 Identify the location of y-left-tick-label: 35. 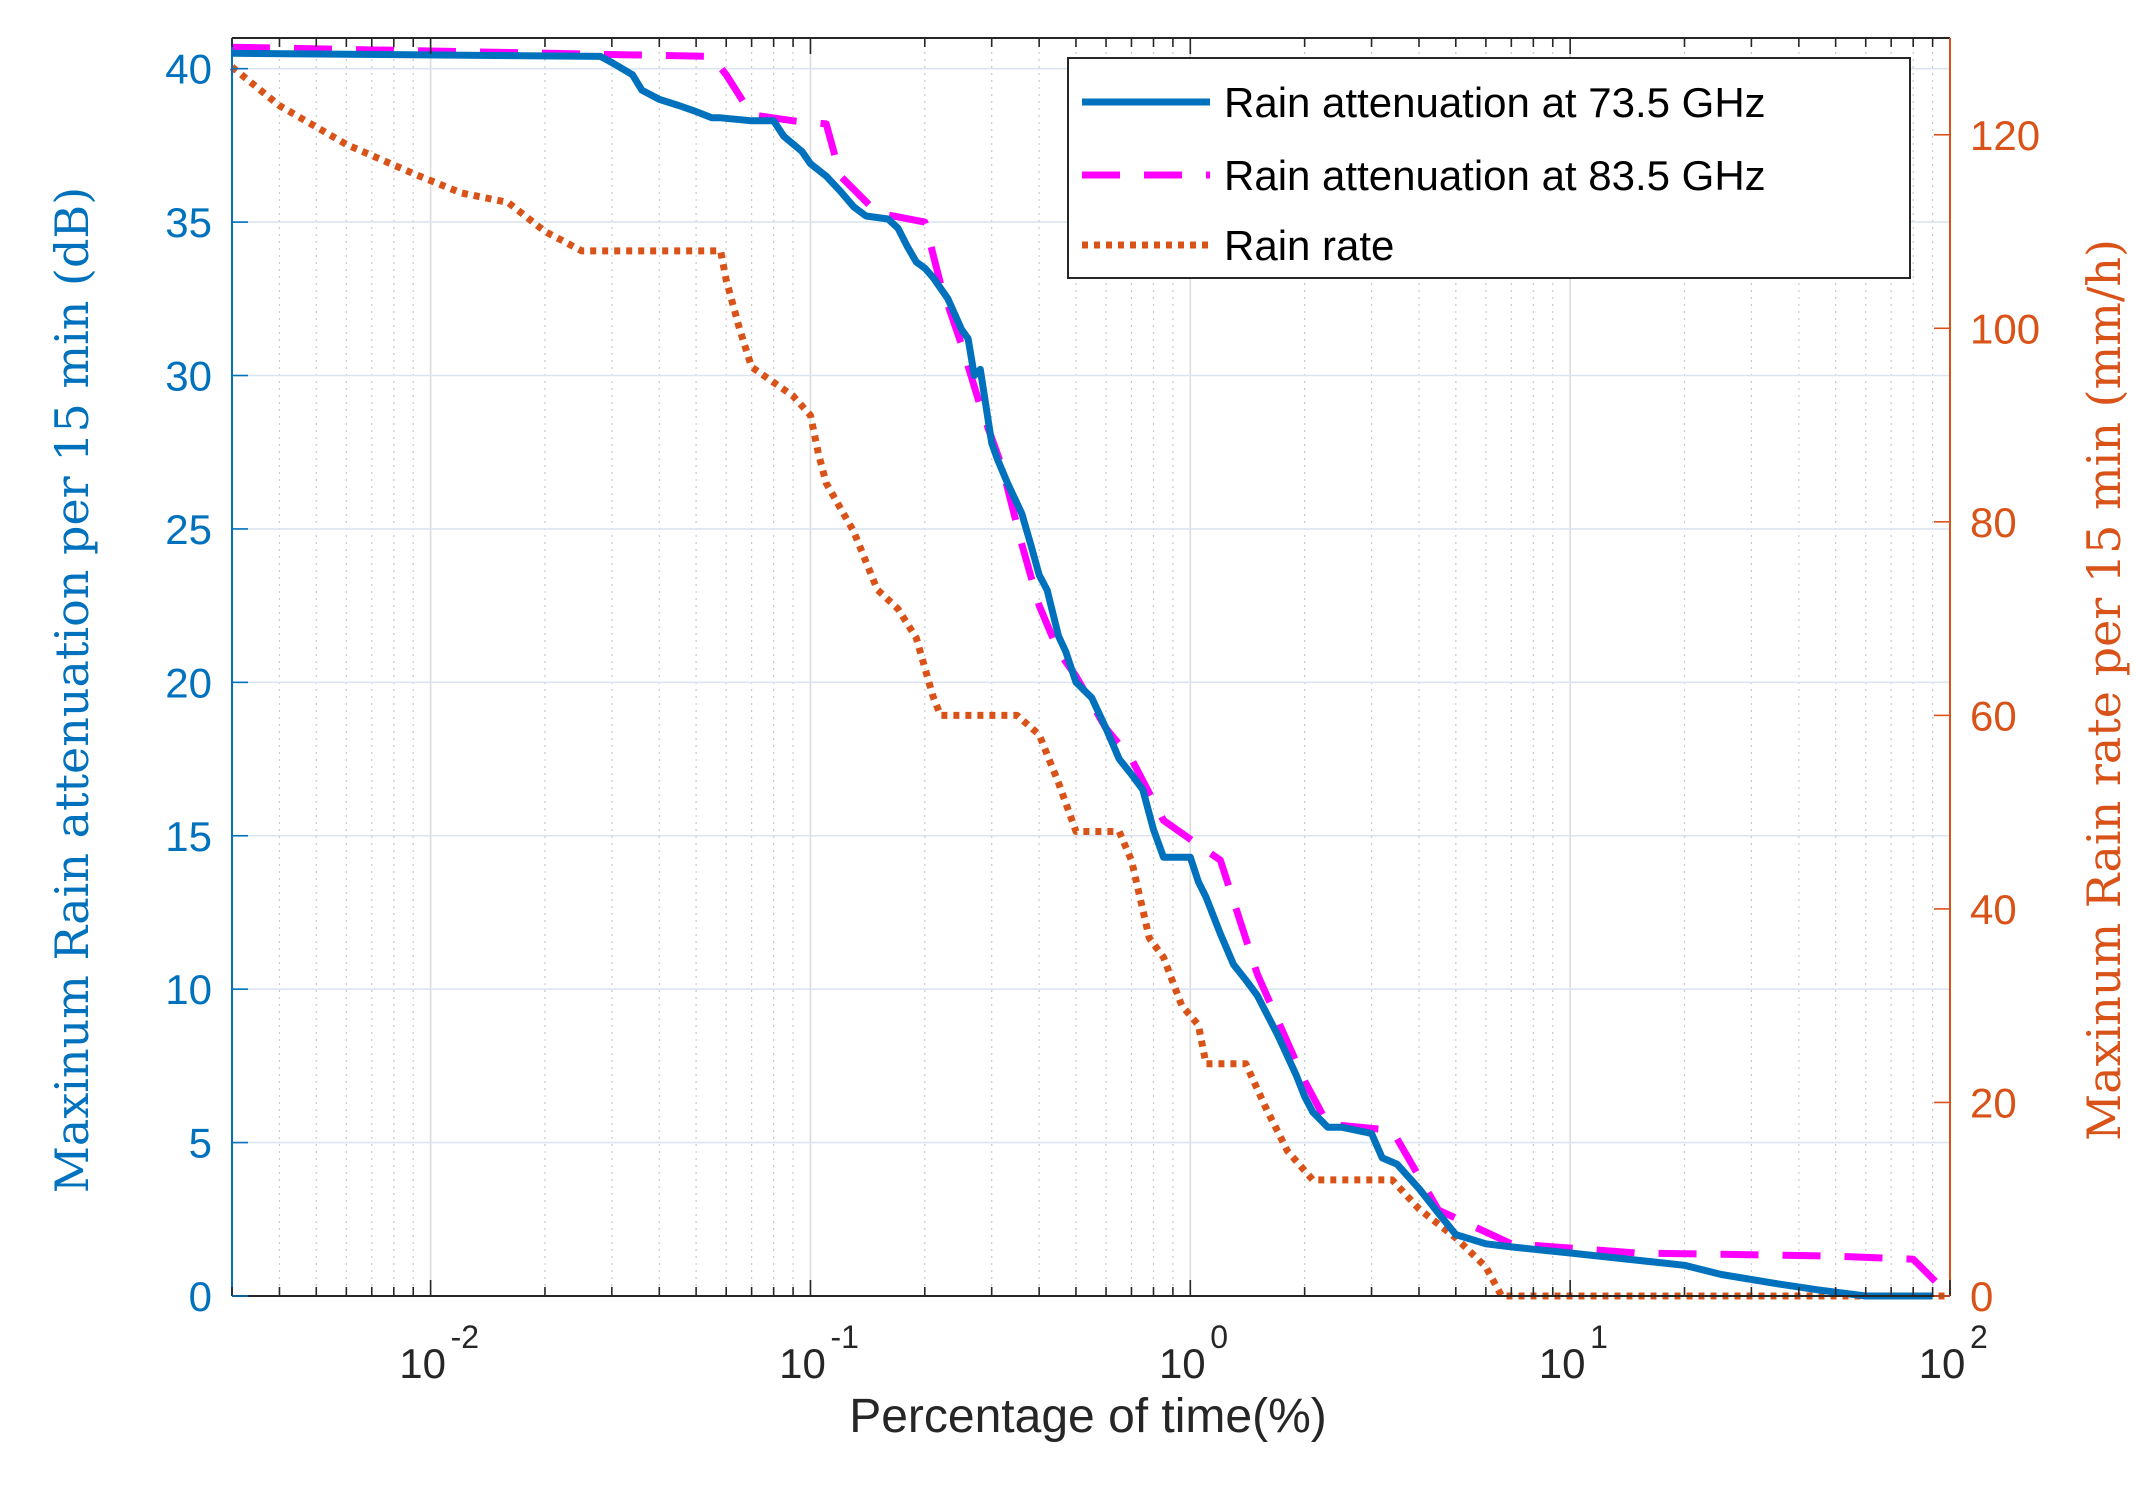
(188, 222).